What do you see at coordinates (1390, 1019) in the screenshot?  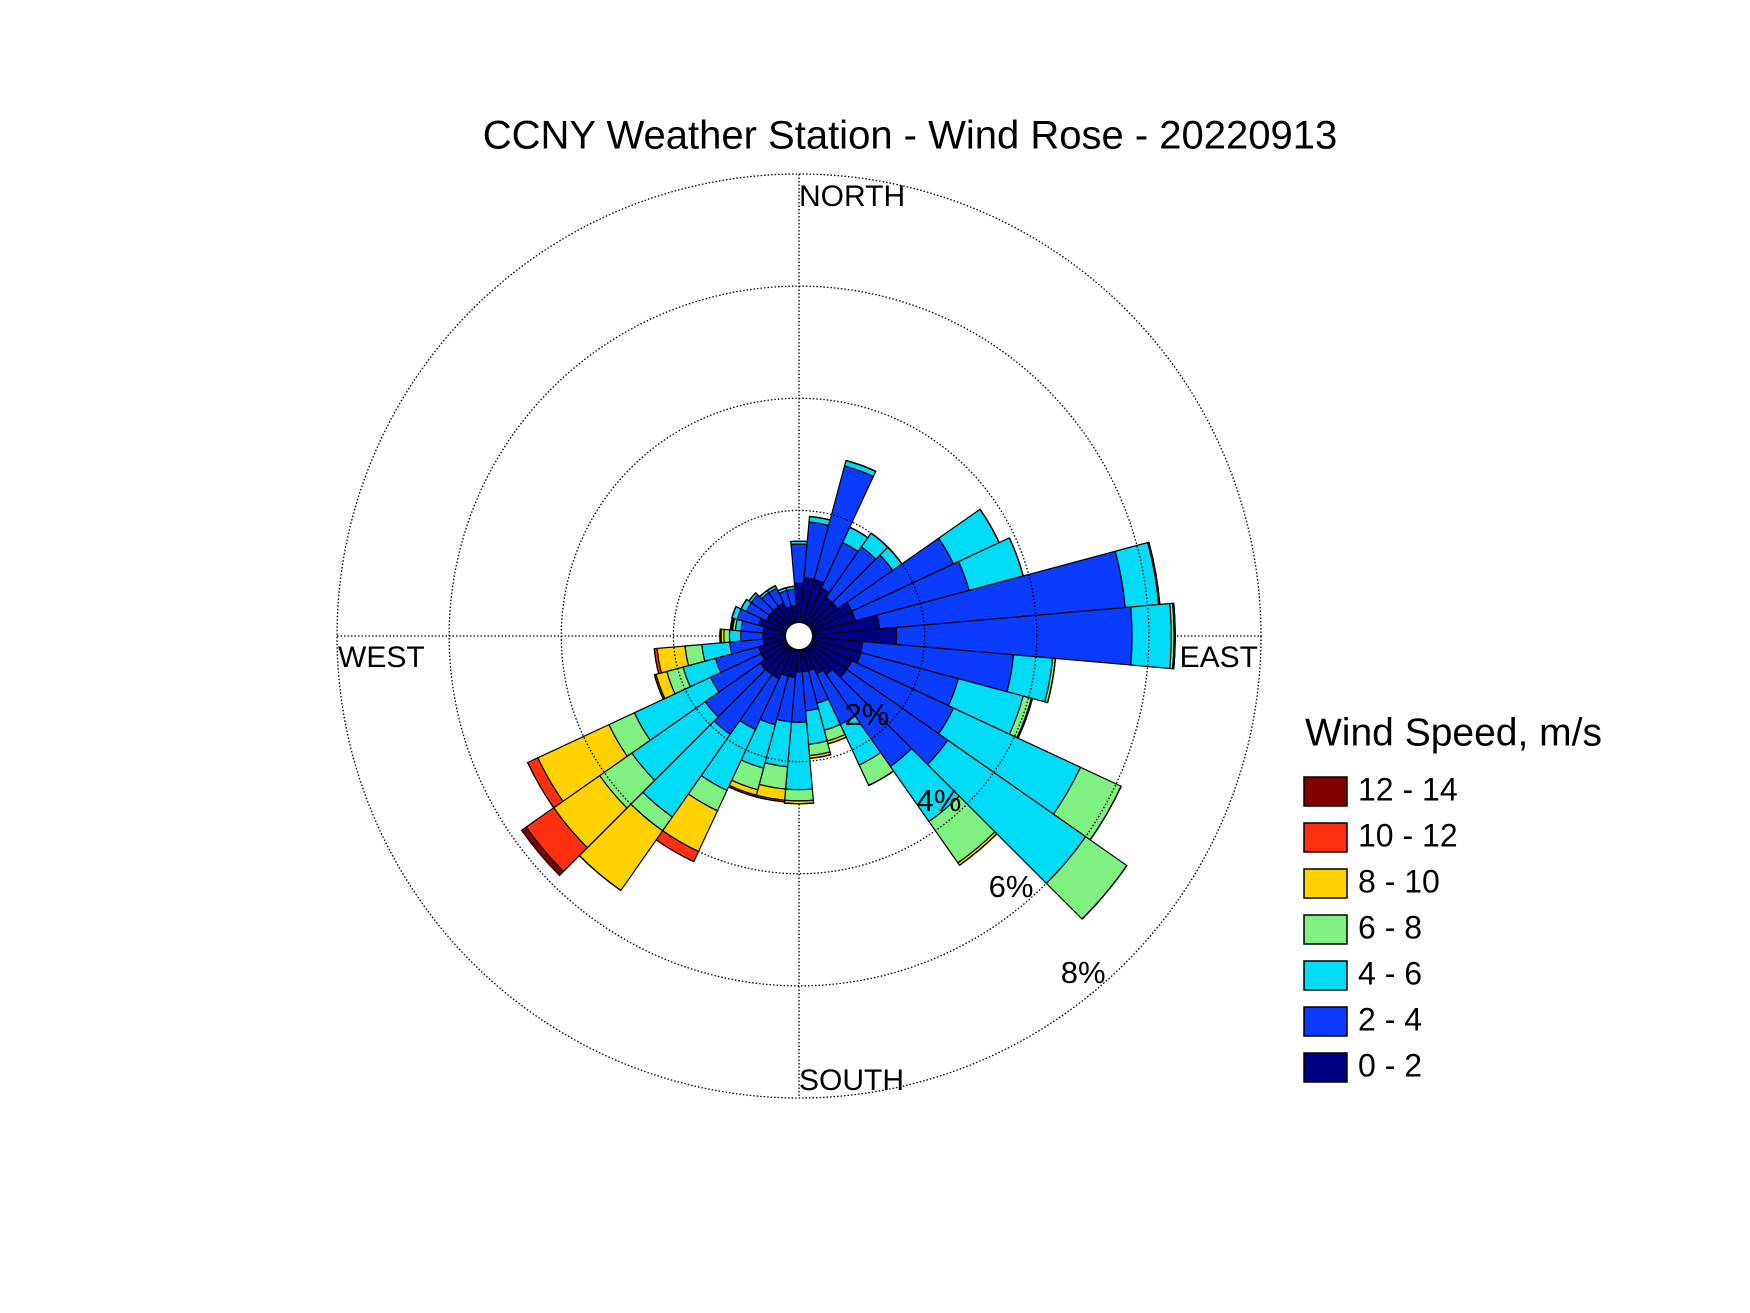 I see `legend-label: 2 - 4` at bounding box center [1390, 1019].